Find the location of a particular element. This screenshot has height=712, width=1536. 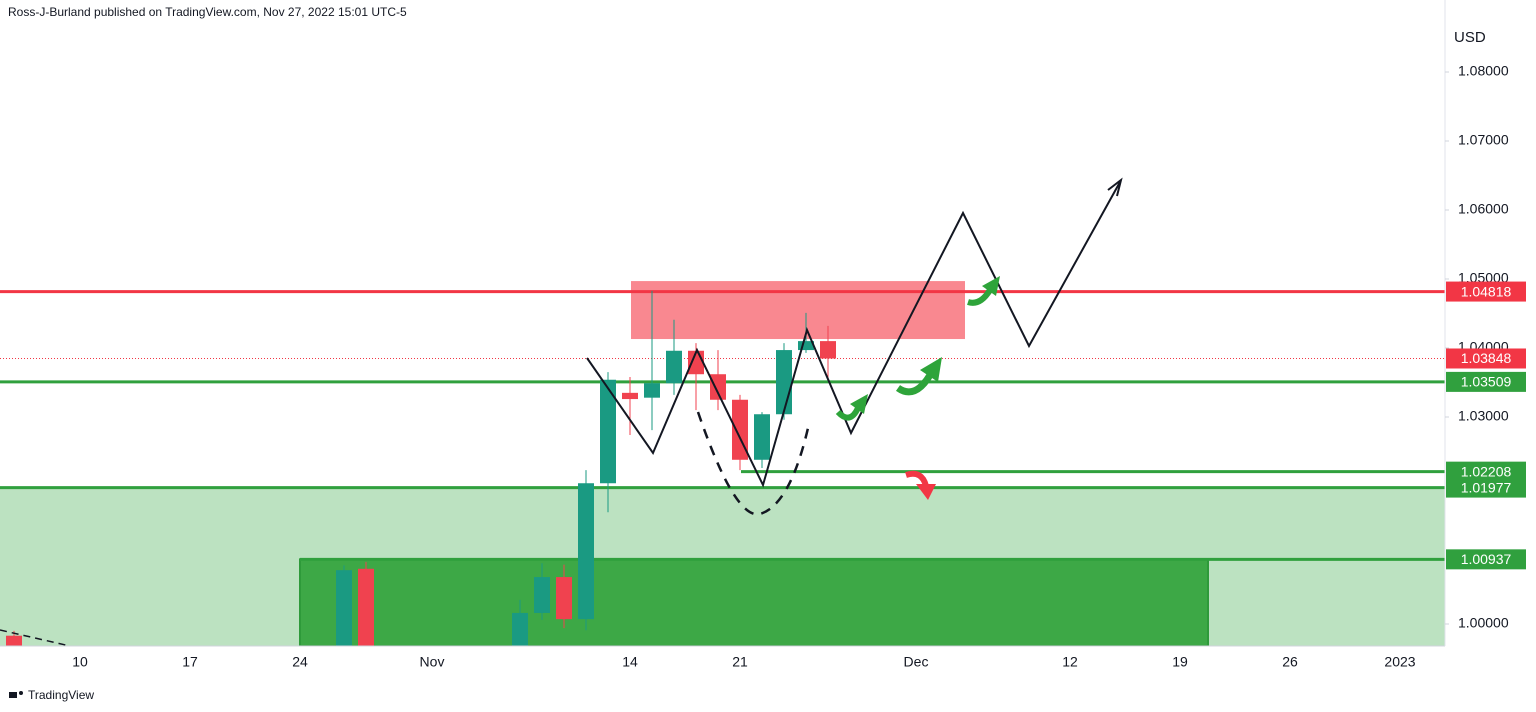

red-arrow-head is located at coordinates (926, 492).